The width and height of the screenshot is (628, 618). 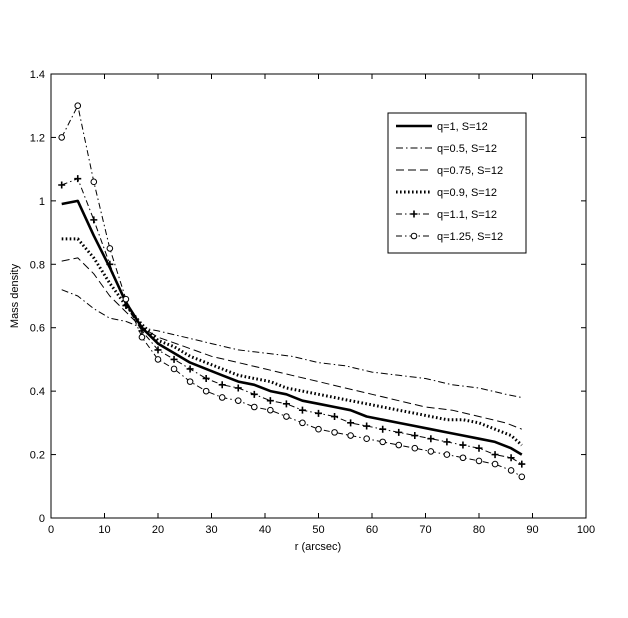 What do you see at coordinates (479, 530) in the screenshot?
I see `x-tick-label: 80` at bounding box center [479, 530].